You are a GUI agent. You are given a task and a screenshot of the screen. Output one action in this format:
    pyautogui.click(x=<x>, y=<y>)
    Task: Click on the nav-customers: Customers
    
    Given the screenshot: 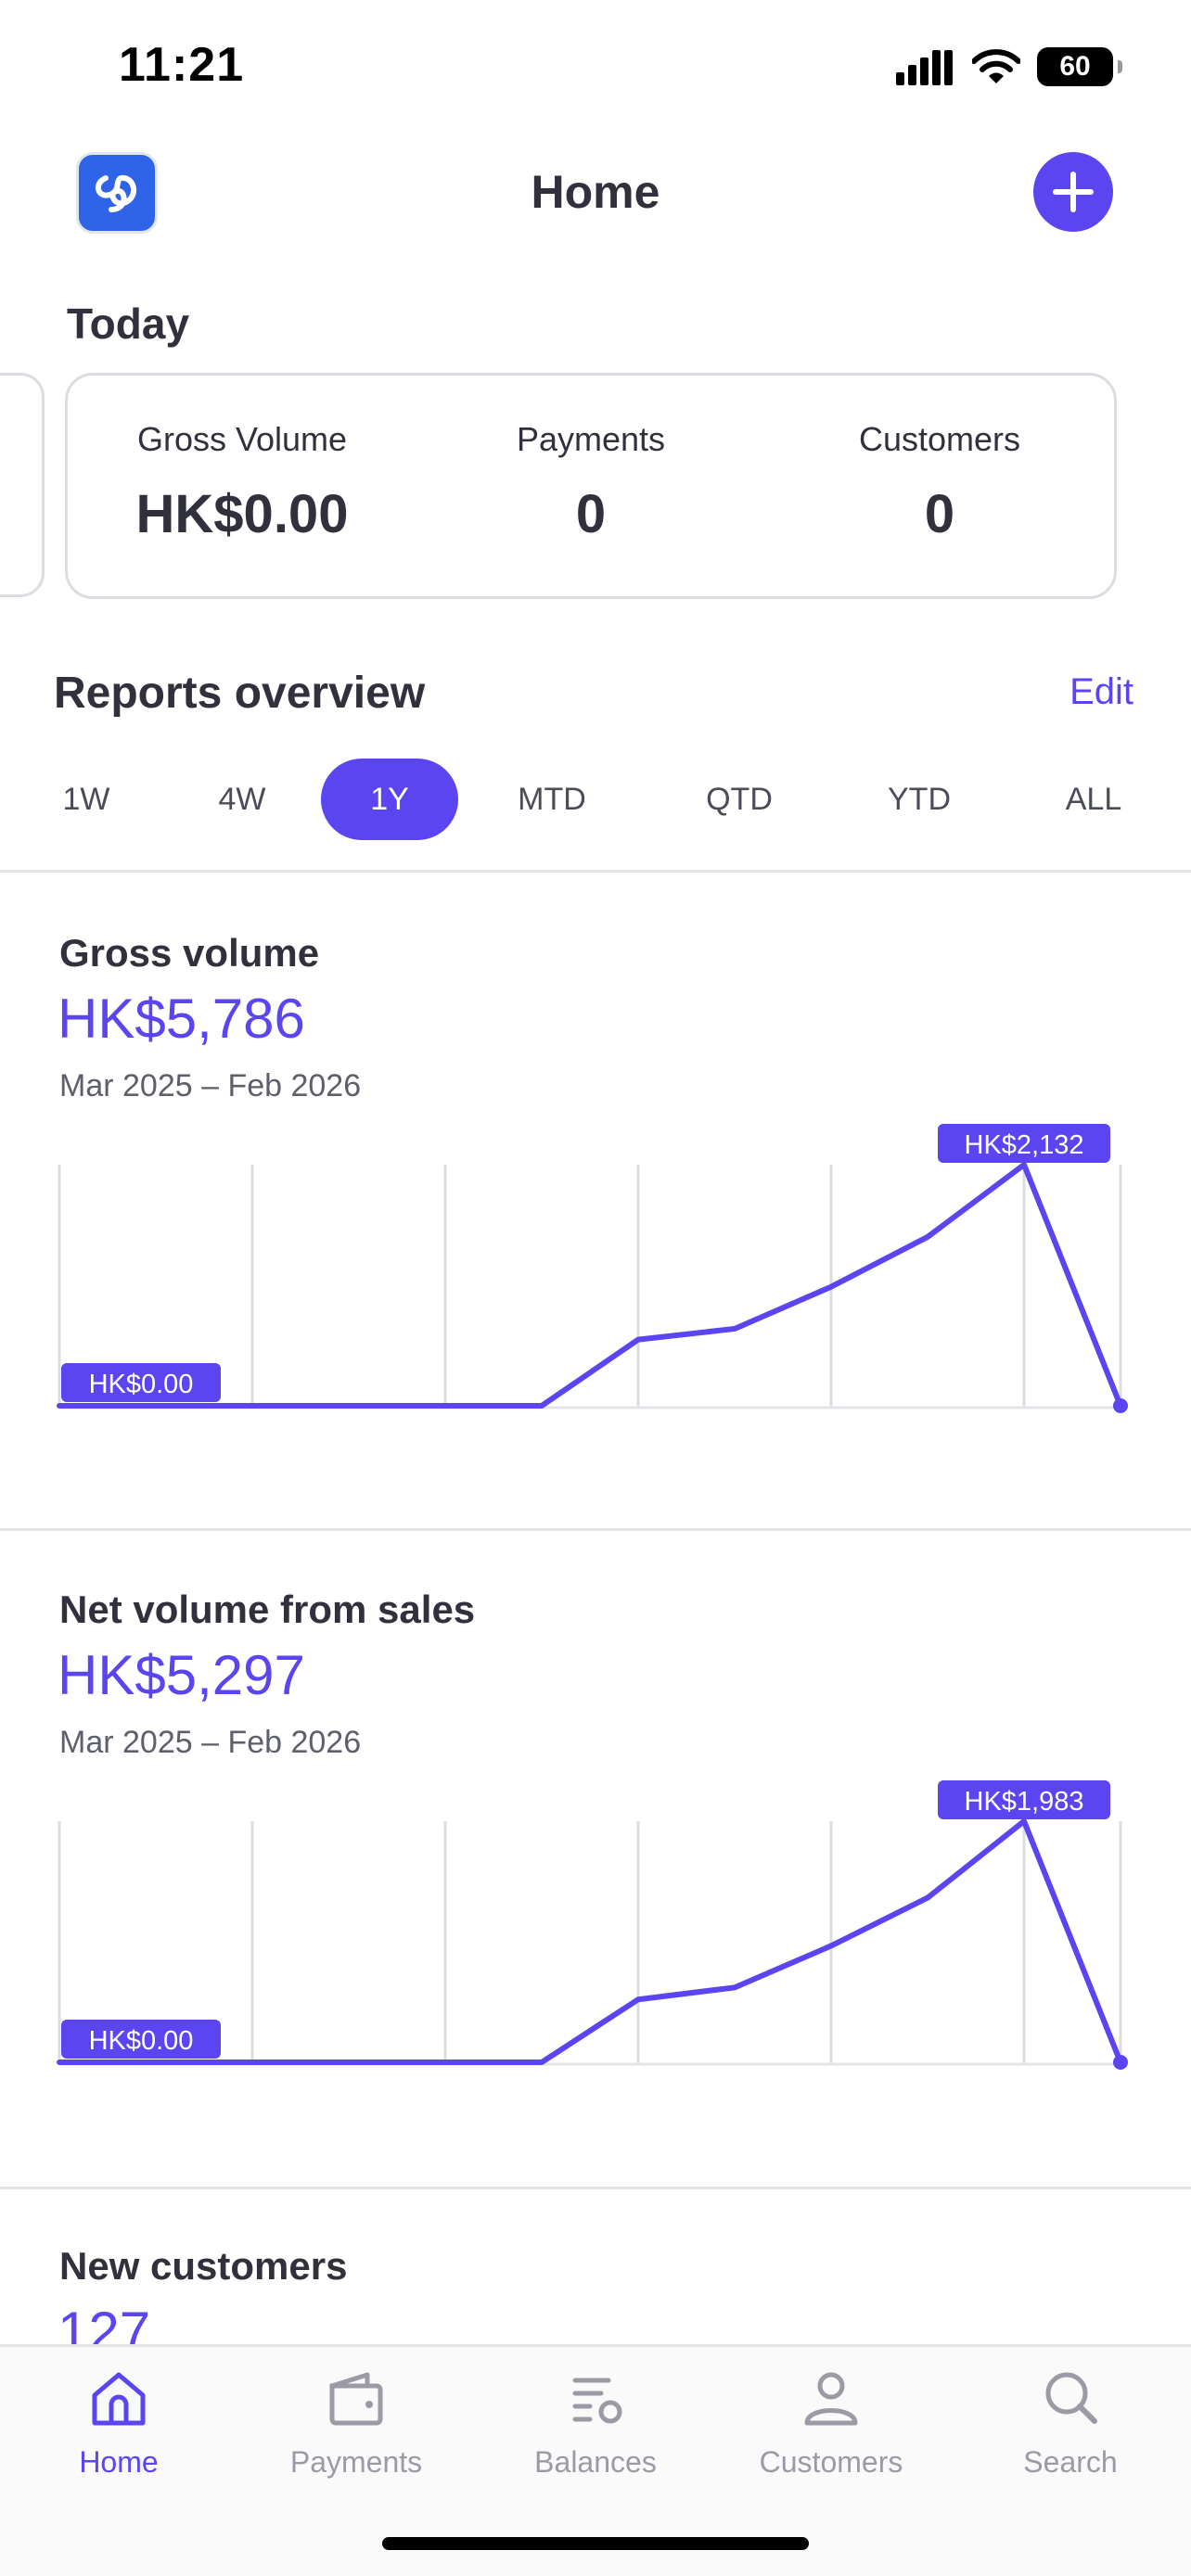 What is the action you would take?
    pyautogui.click(x=831, y=2423)
    